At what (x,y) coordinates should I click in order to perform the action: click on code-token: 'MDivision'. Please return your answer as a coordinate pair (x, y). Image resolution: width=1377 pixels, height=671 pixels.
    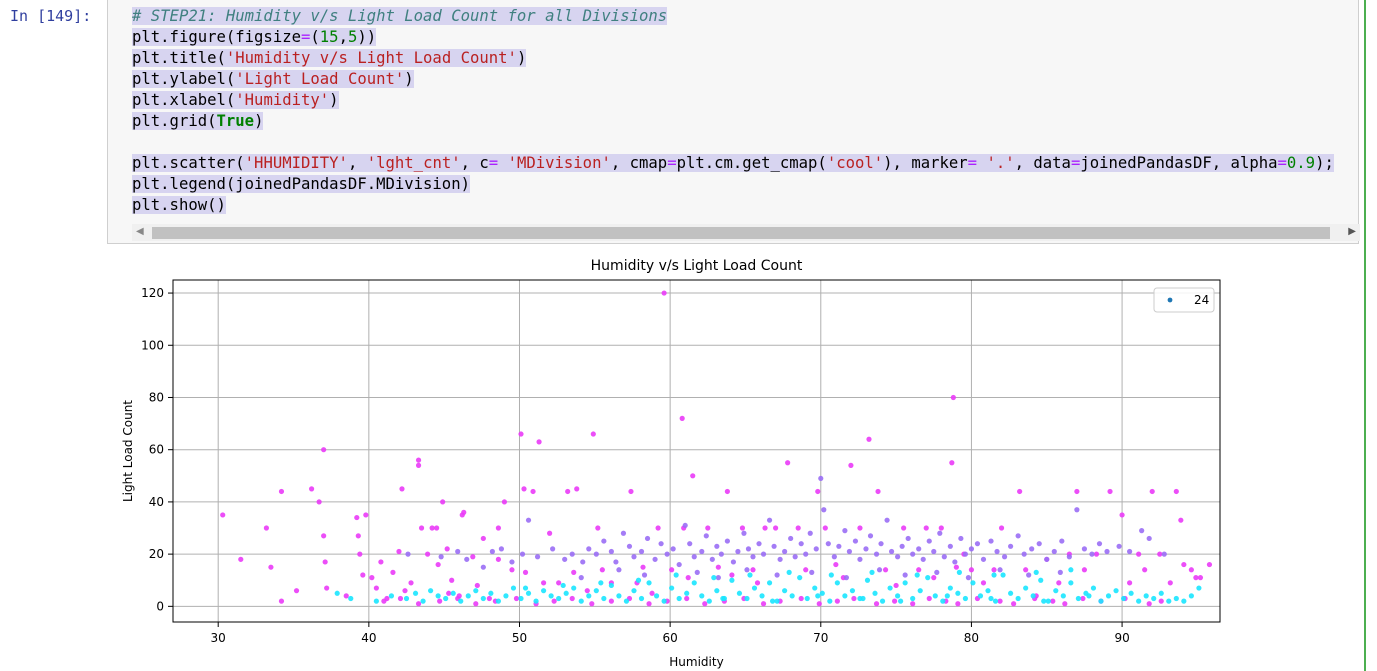
    Looking at the image, I should click on (559, 163).